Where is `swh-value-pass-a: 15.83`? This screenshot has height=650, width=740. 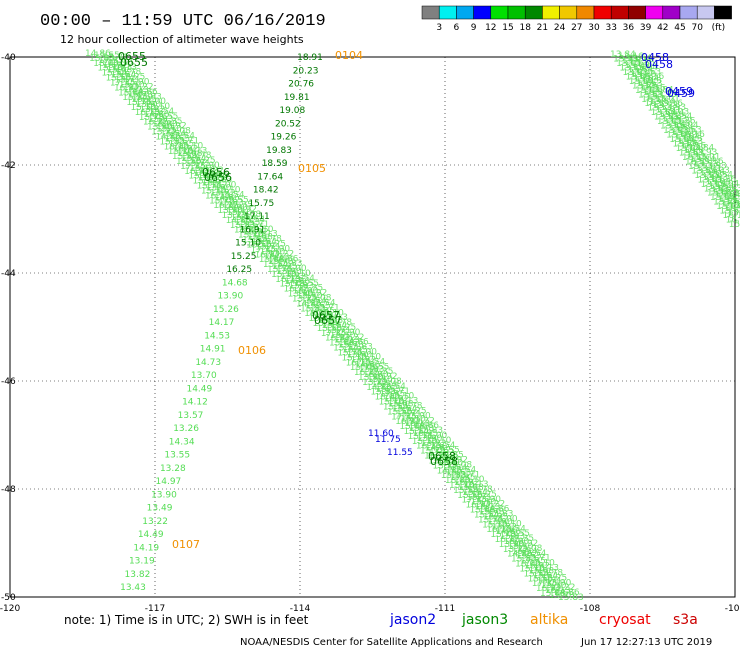
swh-value-pass-a: 15.83 is located at coordinates (360, 348).